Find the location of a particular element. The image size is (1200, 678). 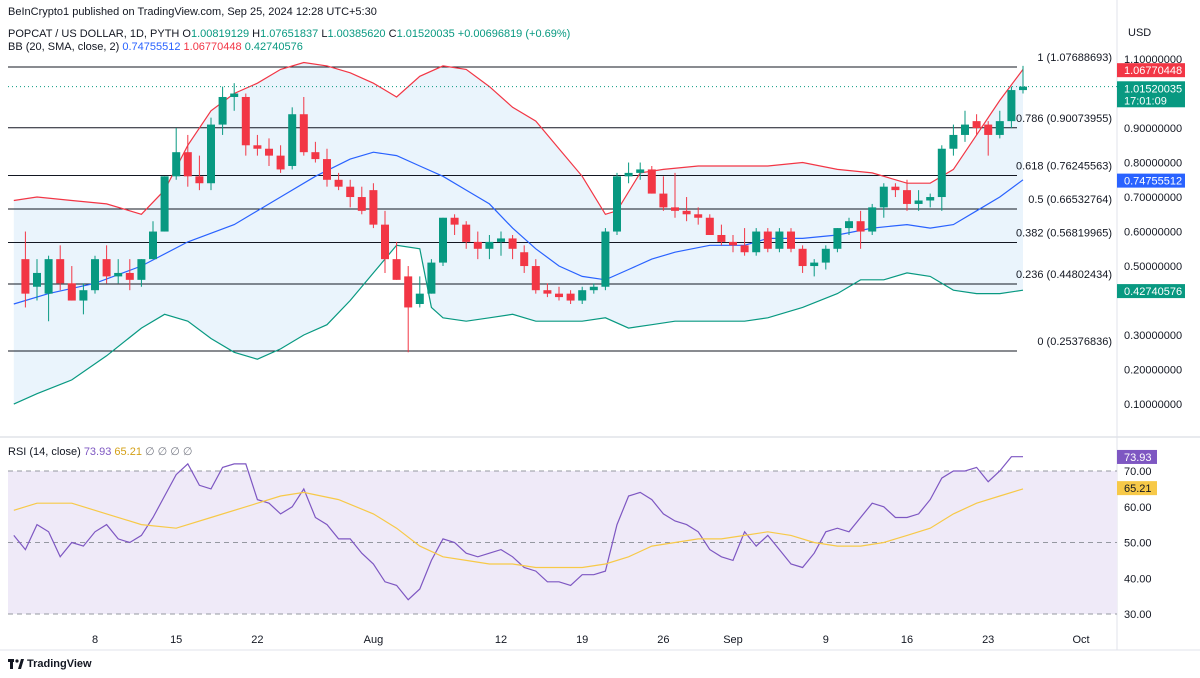

fib-level-label: 0.786 (0.90073955) is located at coordinates (1064, 119).